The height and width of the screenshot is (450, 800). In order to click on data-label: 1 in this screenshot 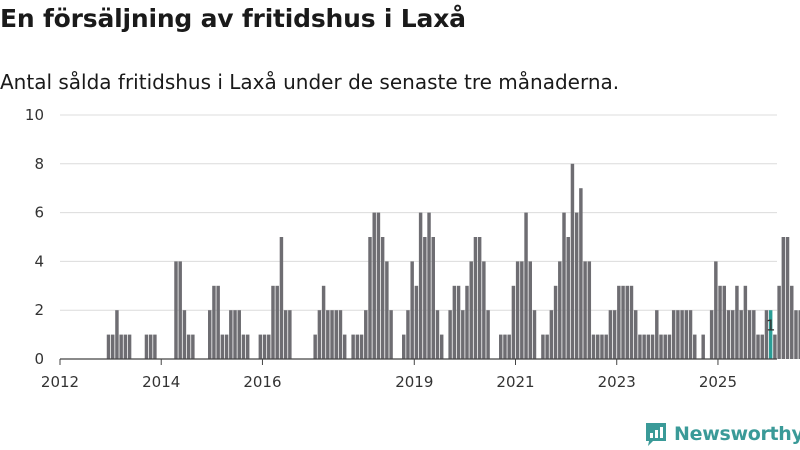, I will do `click(771, 326)`.